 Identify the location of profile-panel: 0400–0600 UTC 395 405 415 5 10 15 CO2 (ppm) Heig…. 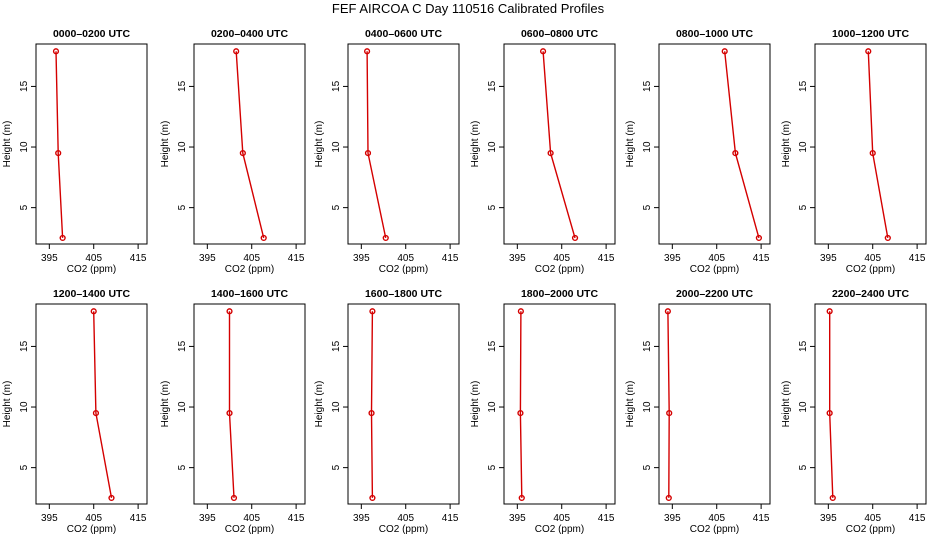
(387, 151).